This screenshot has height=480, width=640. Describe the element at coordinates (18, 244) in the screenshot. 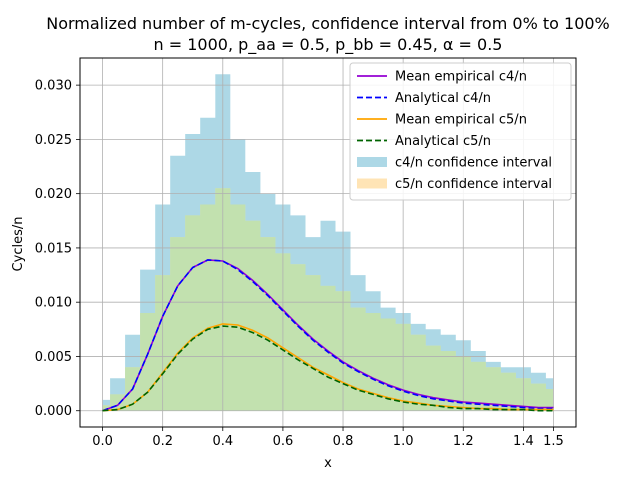

I see `y-axis-label: Cycles/n` at that location.